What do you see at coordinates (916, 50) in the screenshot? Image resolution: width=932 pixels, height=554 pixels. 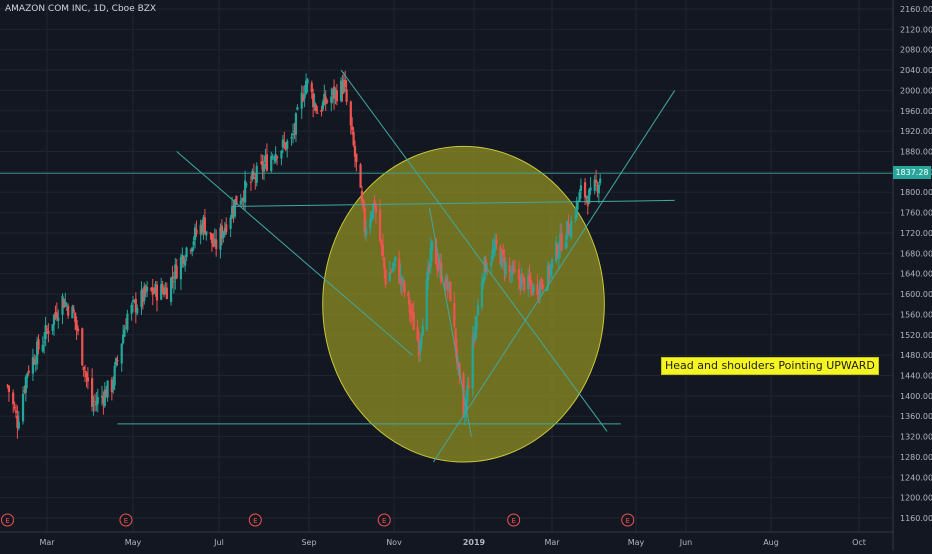 I see `y-tick-label: 2080.00` at bounding box center [916, 50].